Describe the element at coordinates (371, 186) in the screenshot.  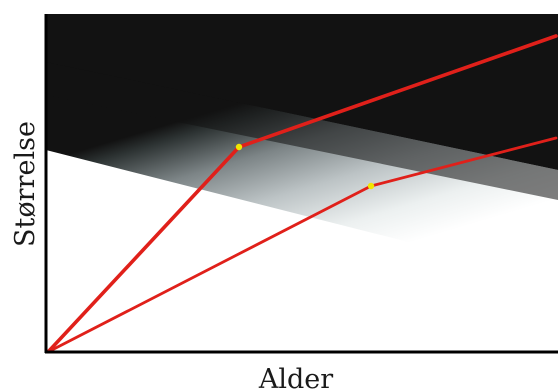
I see `lower-breakpoint-marker` at that location.